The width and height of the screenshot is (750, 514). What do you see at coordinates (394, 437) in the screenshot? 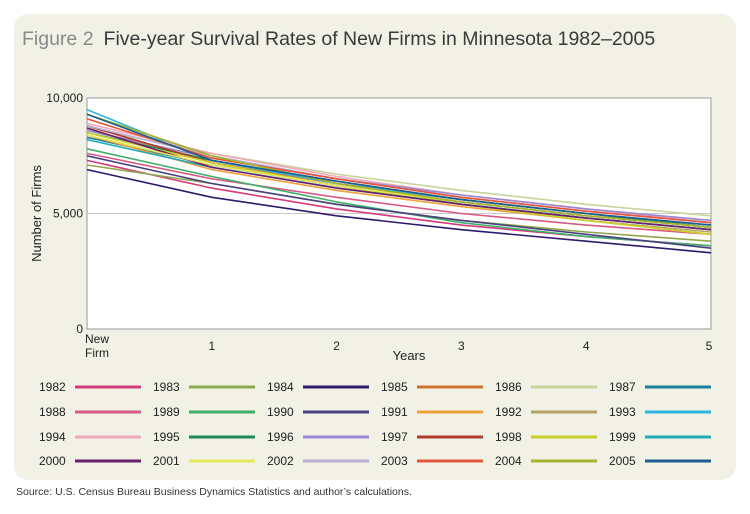
I see `legend-label-1997: 1997` at bounding box center [394, 437].